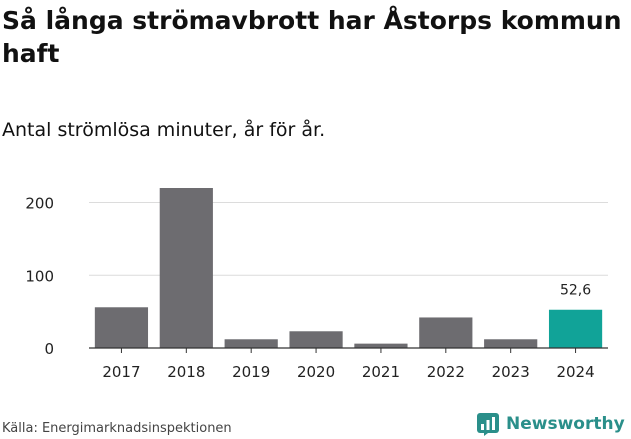 This screenshot has height=439, width=631. I want to click on x-tick-label: 2020, so click(316, 372).